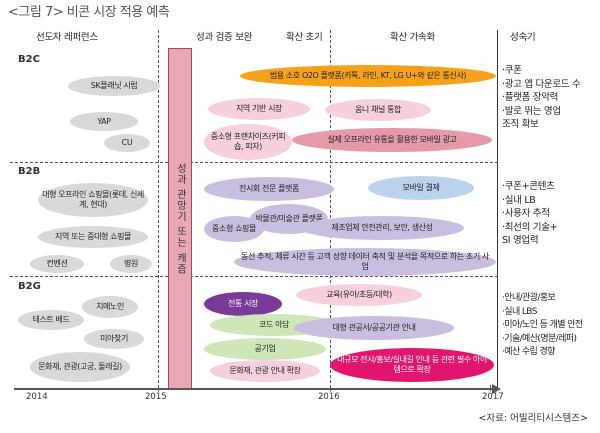 This screenshot has width=600, height=433. What do you see at coordinates (37, 397) in the screenshot?
I see `year-label-2014: 2014` at bounding box center [37, 397].